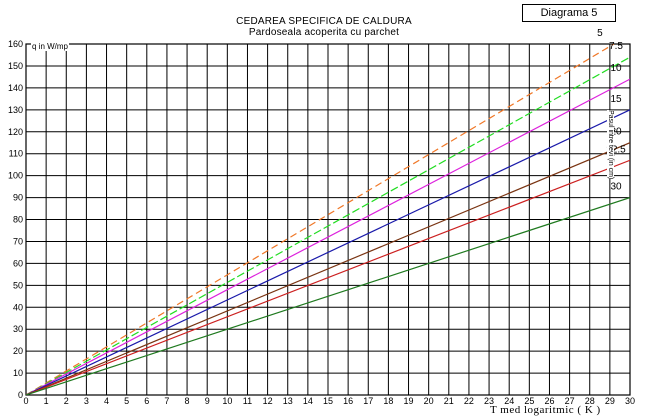 The width and height of the screenshot is (648, 419). I want to click on y-axis-label: q in W/mp, so click(50, 46).